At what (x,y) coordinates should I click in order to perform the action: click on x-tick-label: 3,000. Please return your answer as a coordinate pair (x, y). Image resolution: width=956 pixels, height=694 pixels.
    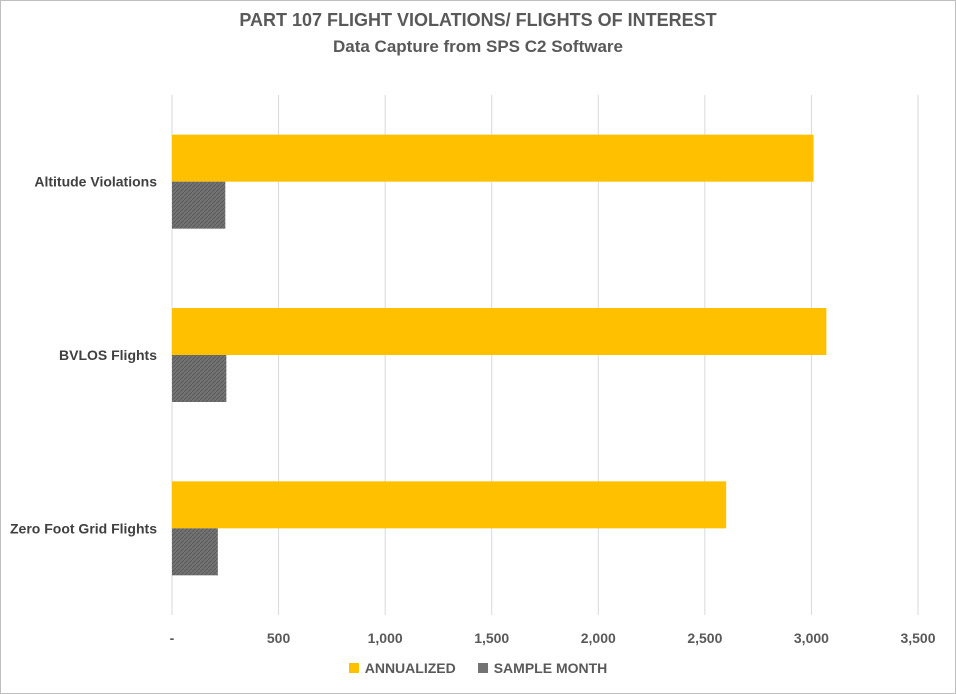
    Looking at the image, I should click on (811, 638).